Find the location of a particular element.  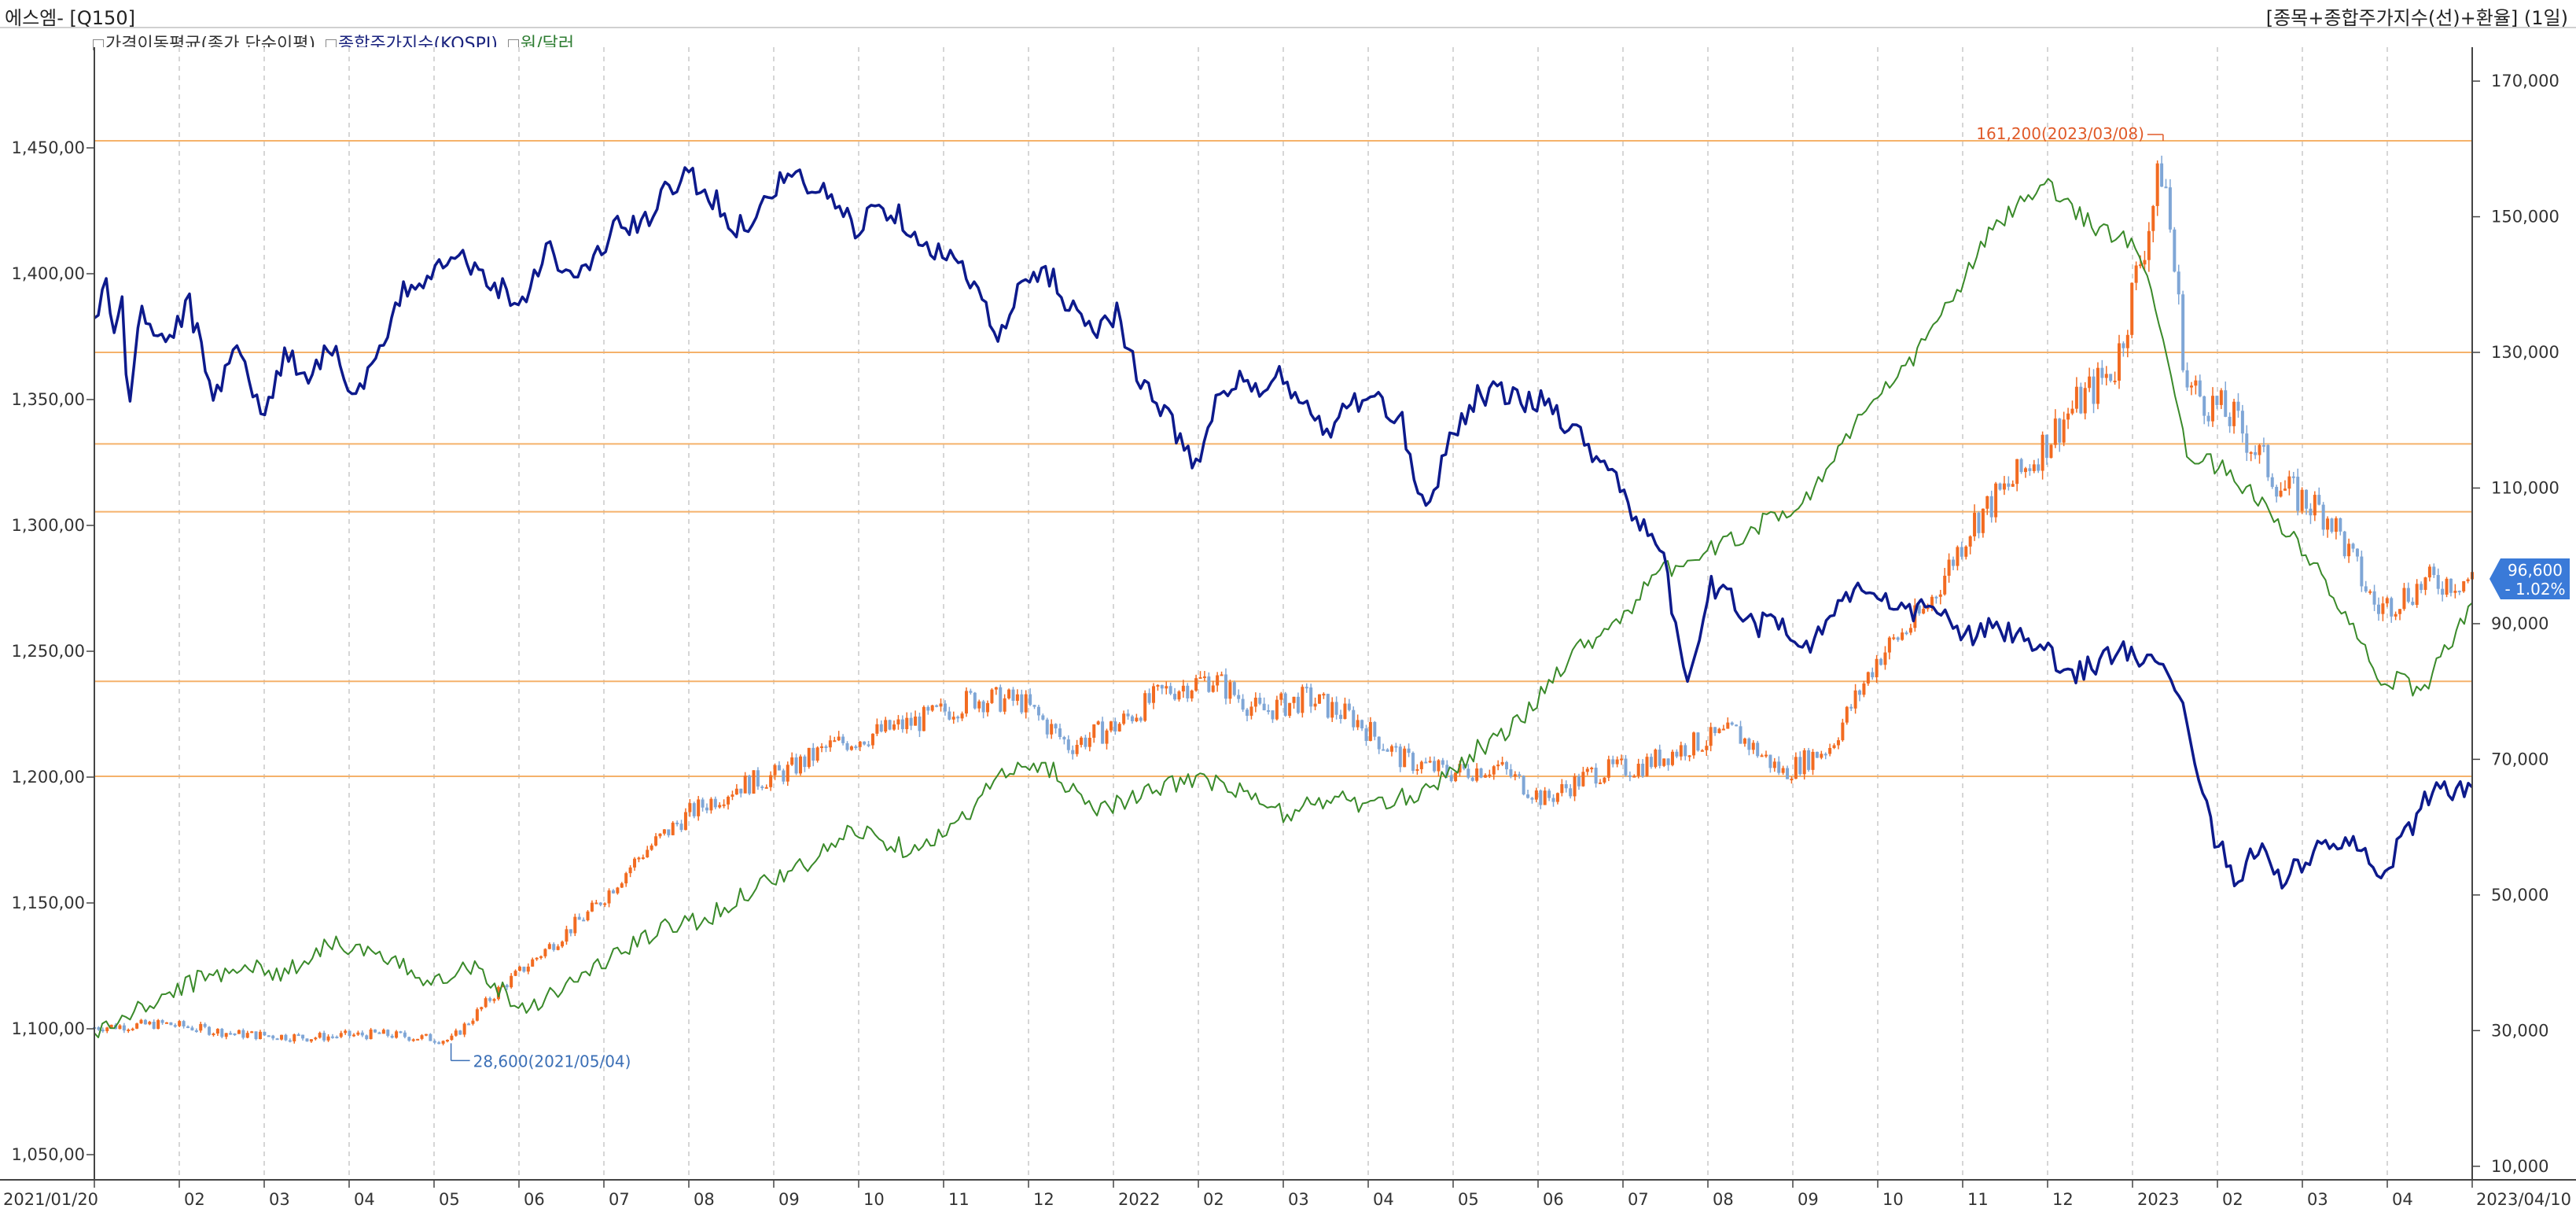

right-tick-label: 110,000 is located at coordinates (2525, 487).